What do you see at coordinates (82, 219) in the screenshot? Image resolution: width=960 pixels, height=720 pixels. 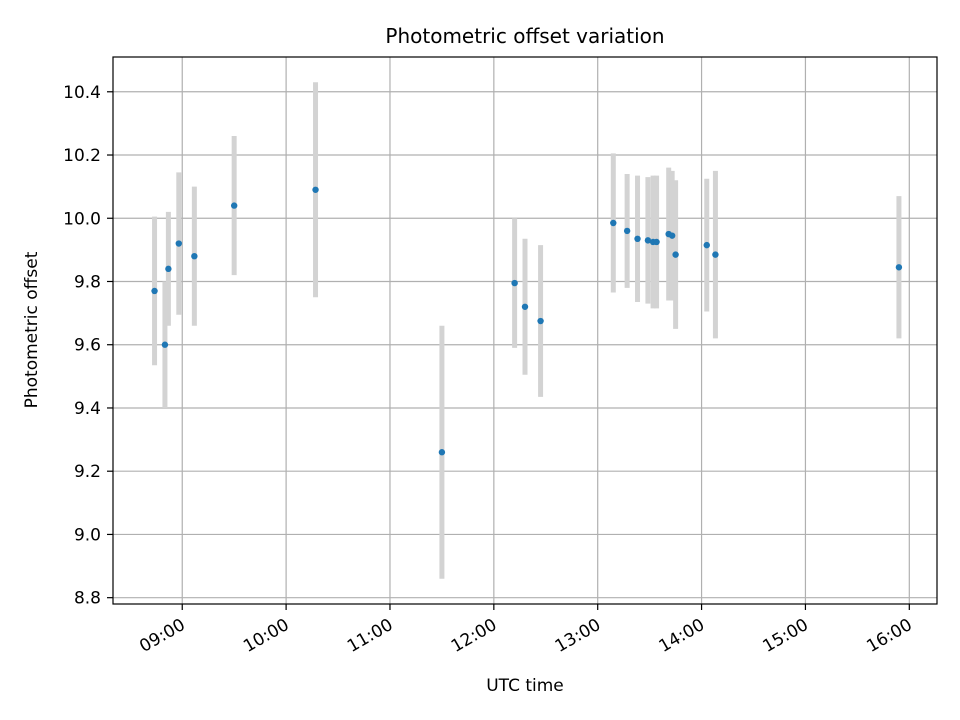 I see `y-tick-label: 10.0` at bounding box center [82, 219].